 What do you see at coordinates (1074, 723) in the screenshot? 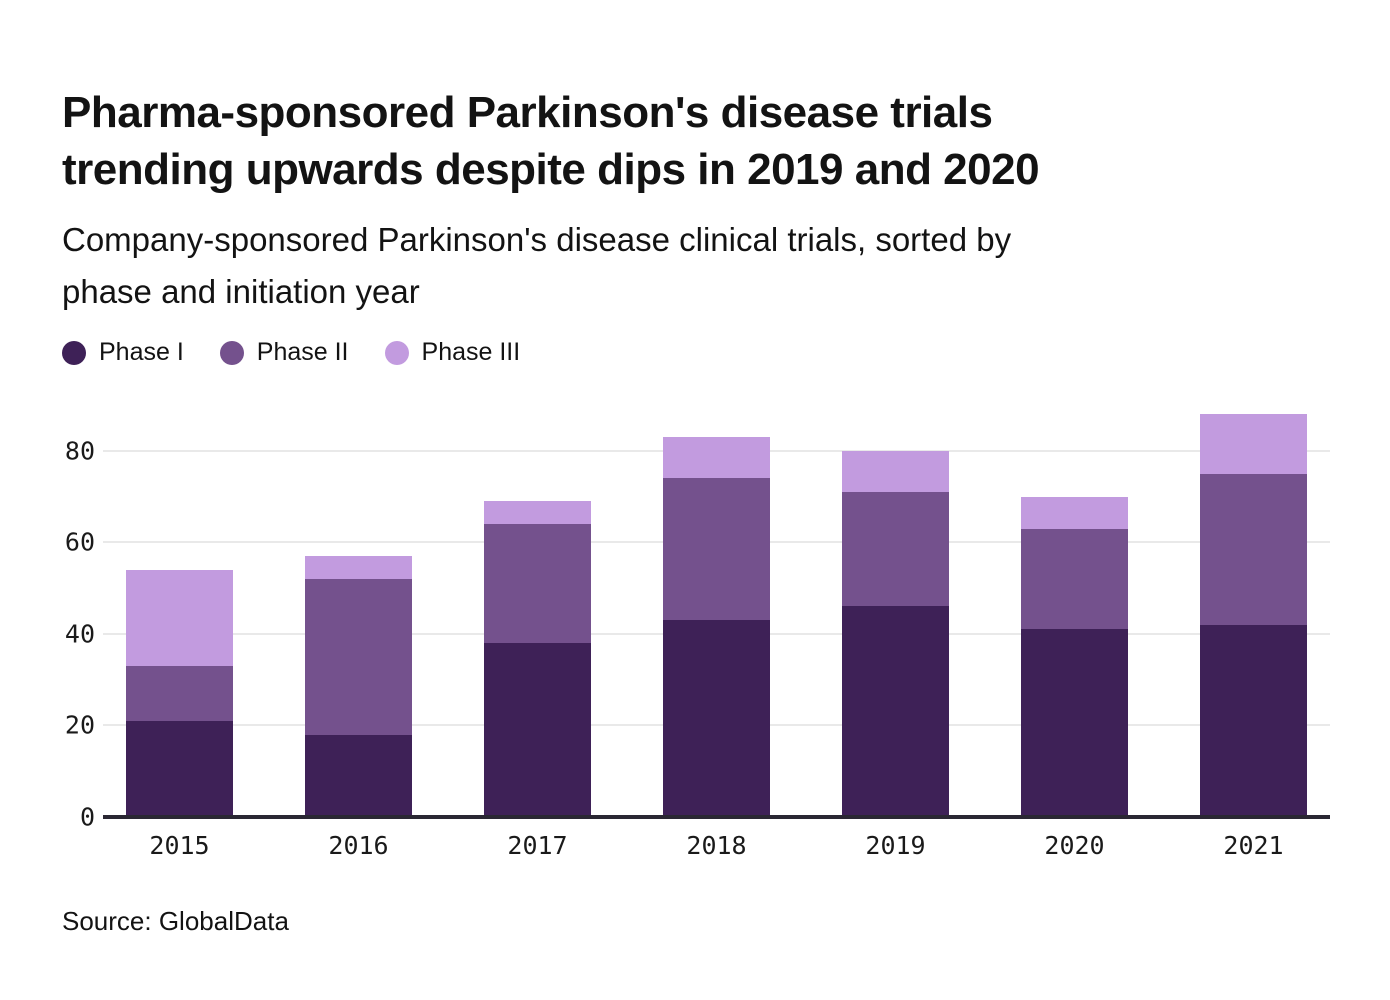
I see `bar-segment-2020-phase-i` at bounding box center [1074, 723].